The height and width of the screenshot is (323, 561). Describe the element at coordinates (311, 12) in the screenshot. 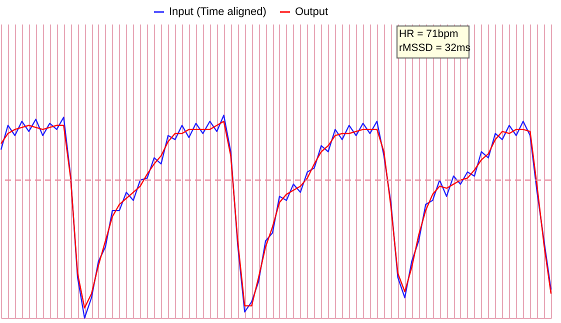

I see `legend-label: Output` at that location.